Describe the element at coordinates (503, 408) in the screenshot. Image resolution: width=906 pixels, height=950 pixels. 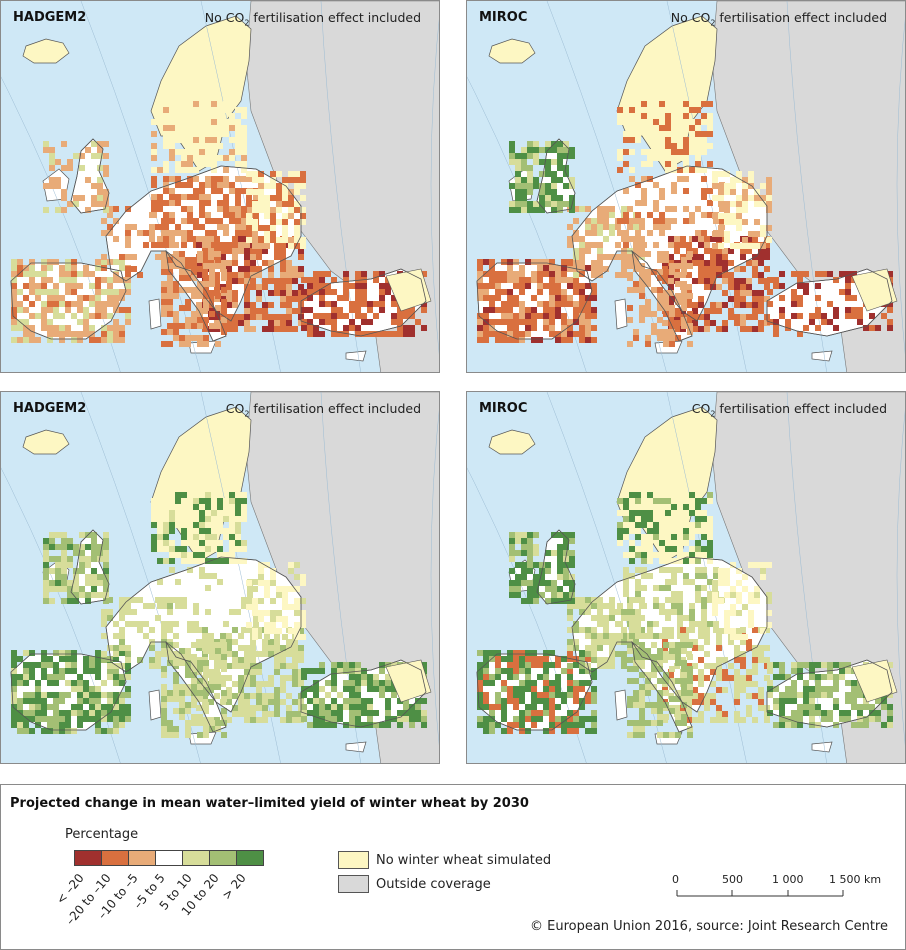
I see `model-label: MIROC` at that location.